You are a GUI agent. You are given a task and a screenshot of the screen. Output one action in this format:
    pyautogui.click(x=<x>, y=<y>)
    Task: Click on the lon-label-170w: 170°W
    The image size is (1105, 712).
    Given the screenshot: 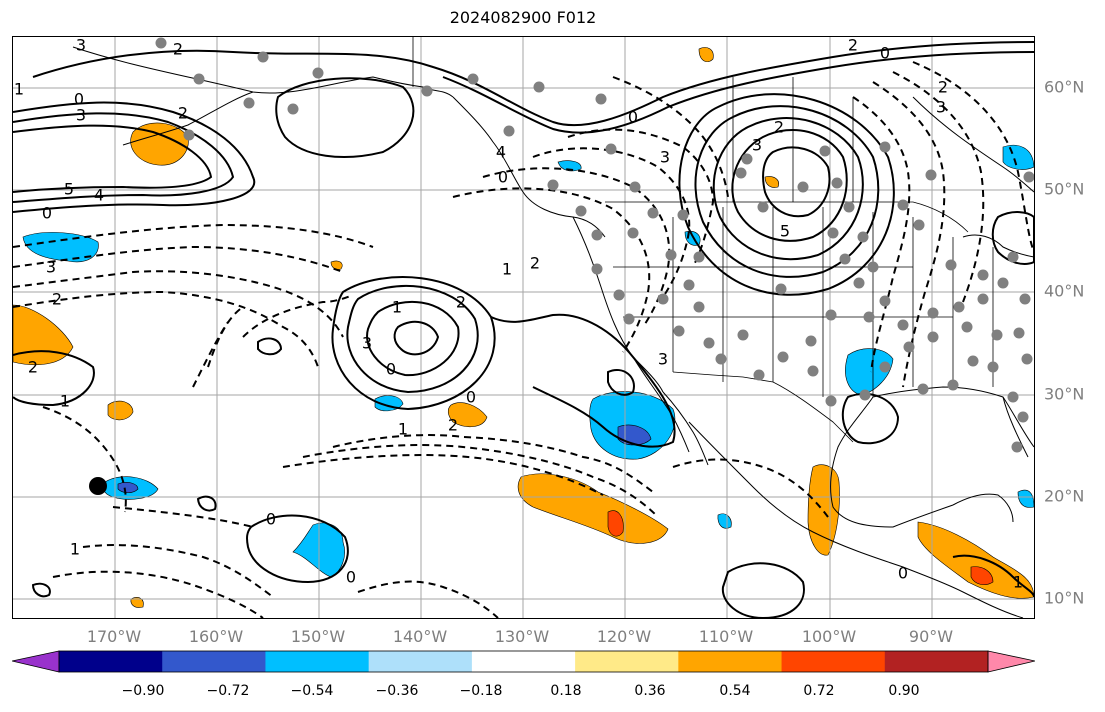 What is the action you would take?
    pyautogui.click(x=114, y=636)
    